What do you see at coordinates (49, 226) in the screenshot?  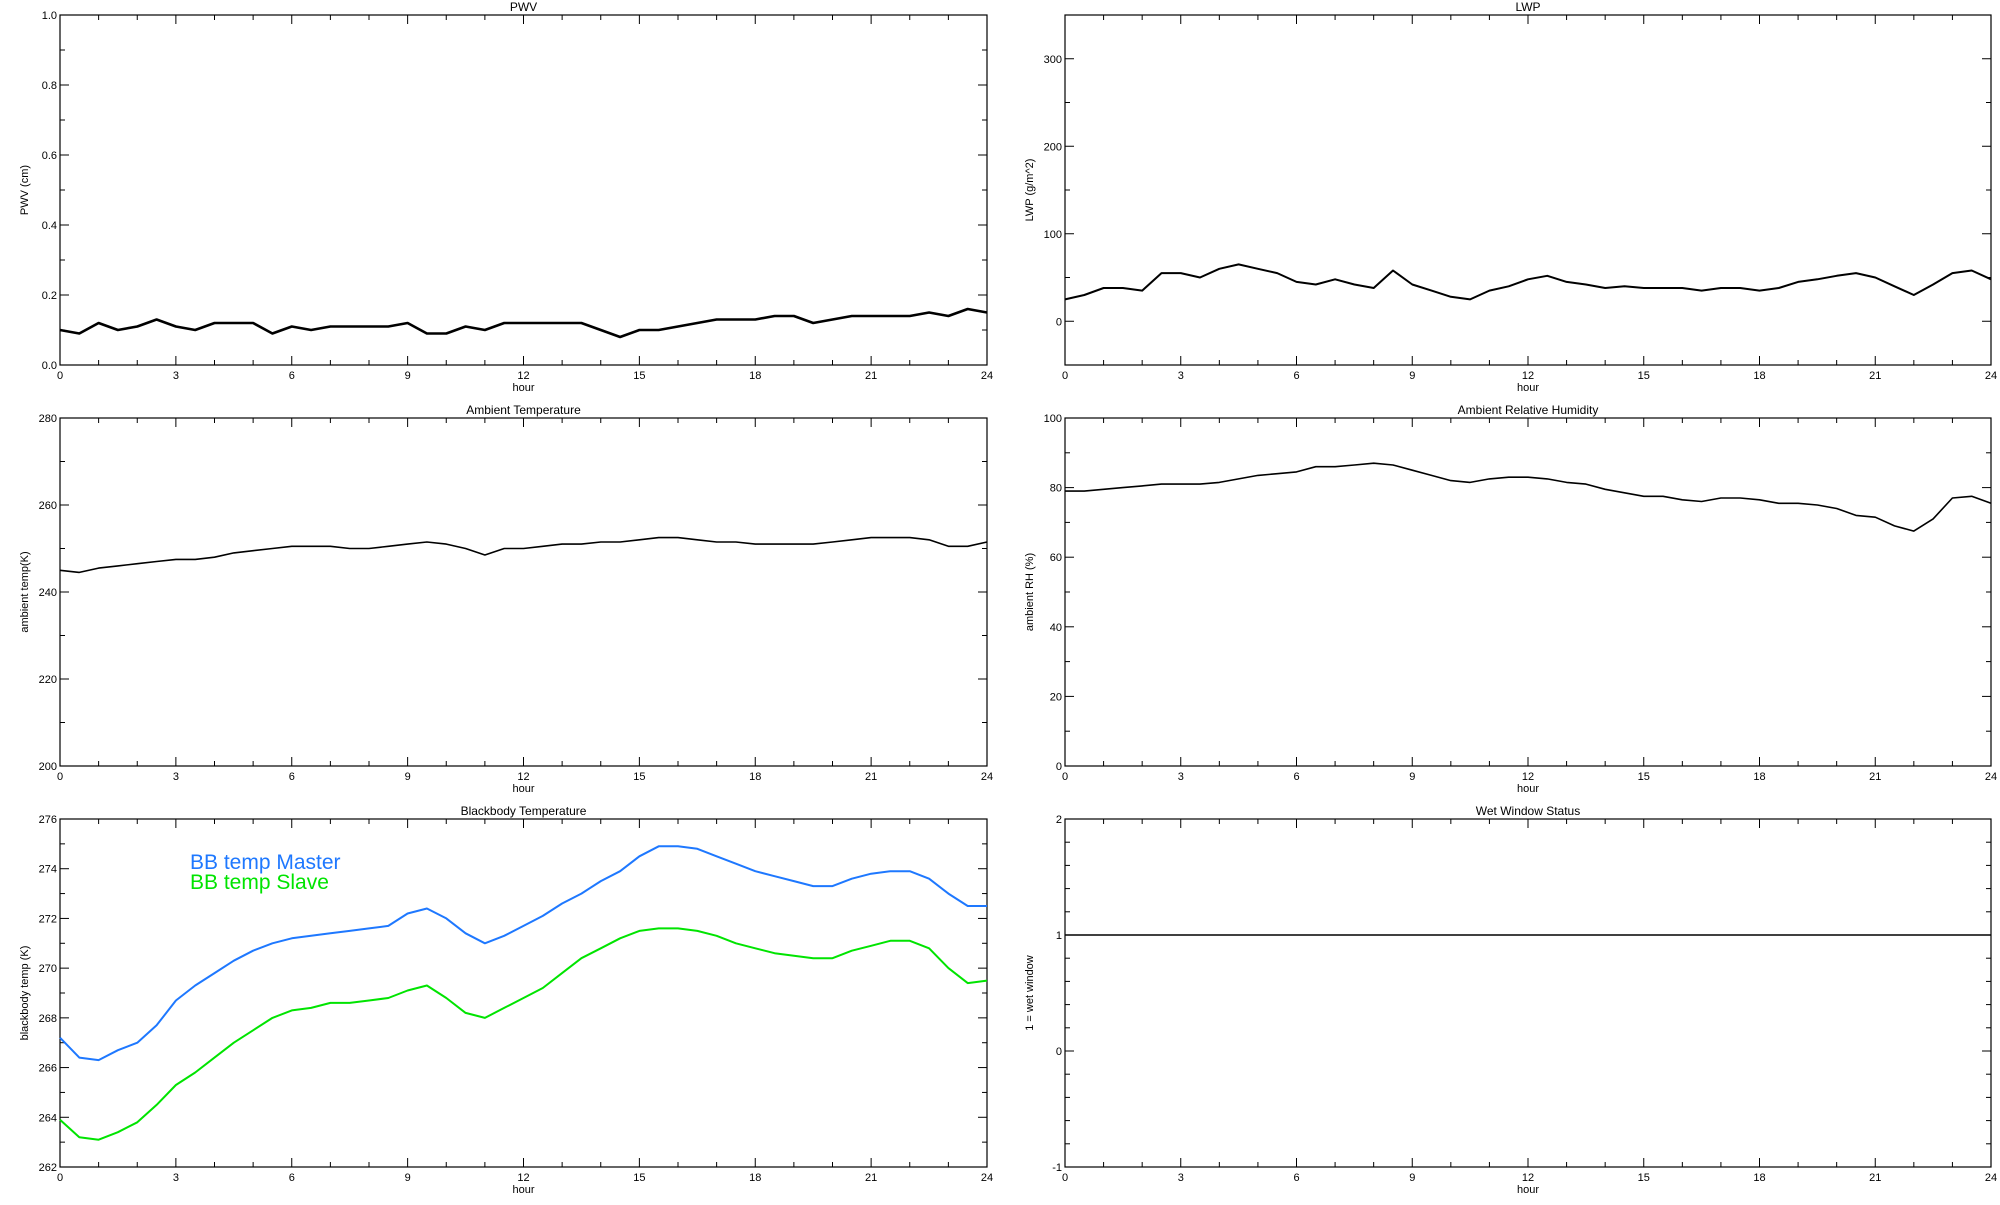 I see `y-tick-label: 0.4` at bounding box center [49, 226].